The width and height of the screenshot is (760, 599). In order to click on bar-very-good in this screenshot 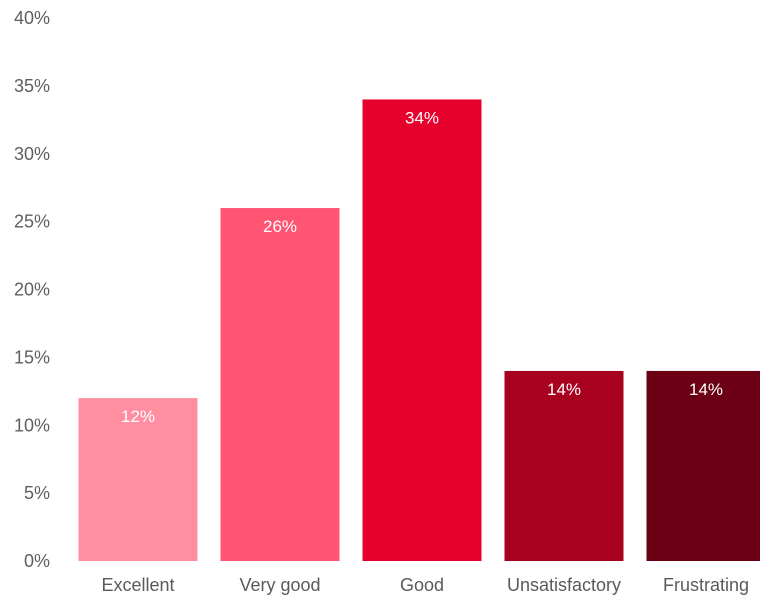, I will do `click(280, 385)`.